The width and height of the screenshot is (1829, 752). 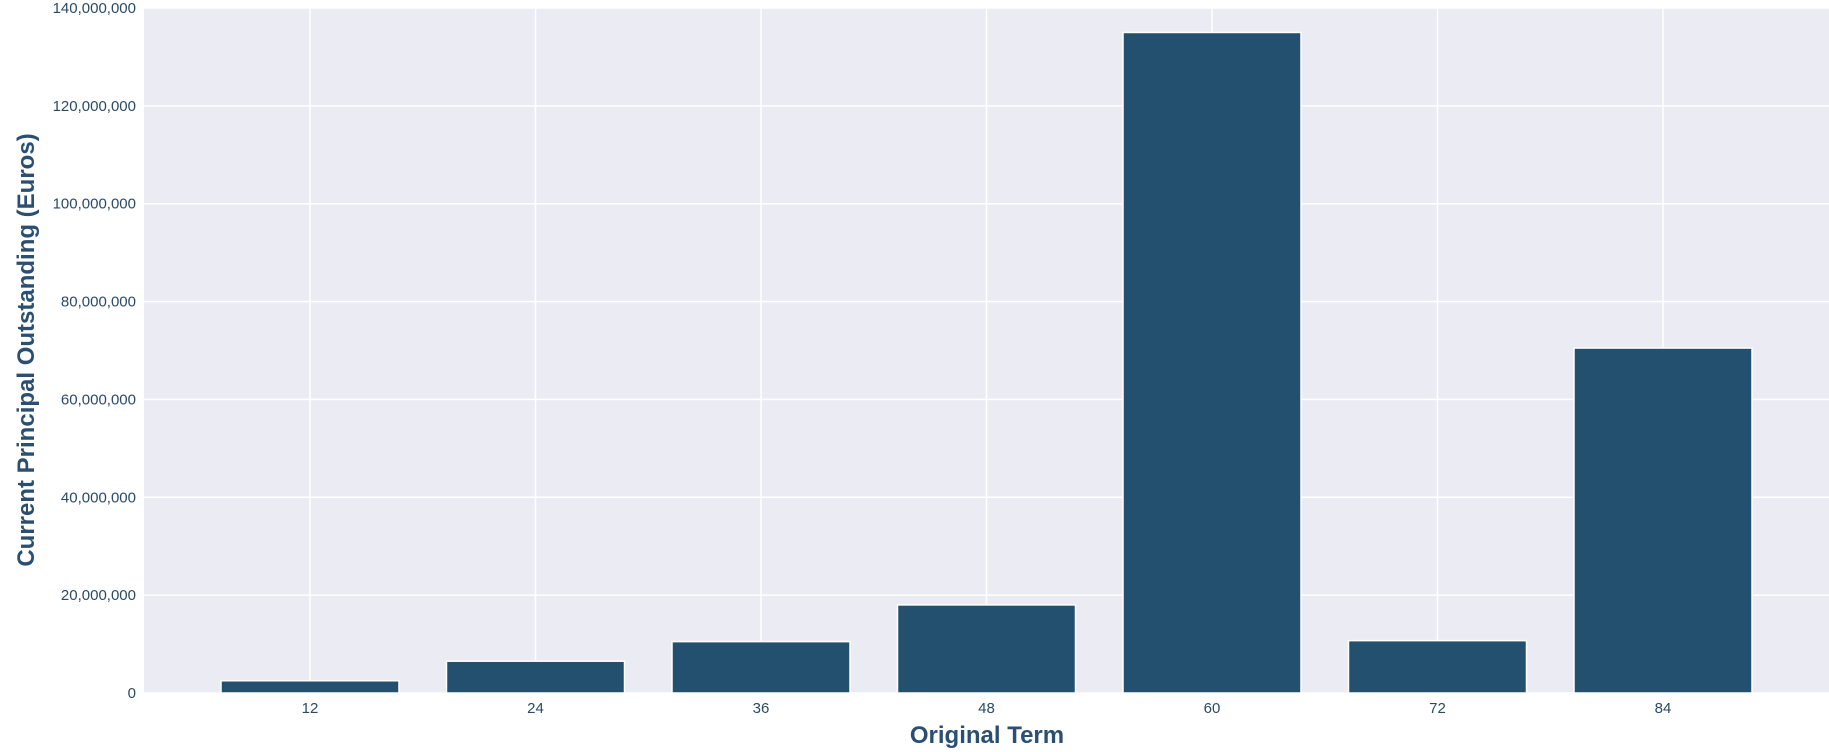 I want to click on x-tick-label: 72, so click(x=1437, y=708).